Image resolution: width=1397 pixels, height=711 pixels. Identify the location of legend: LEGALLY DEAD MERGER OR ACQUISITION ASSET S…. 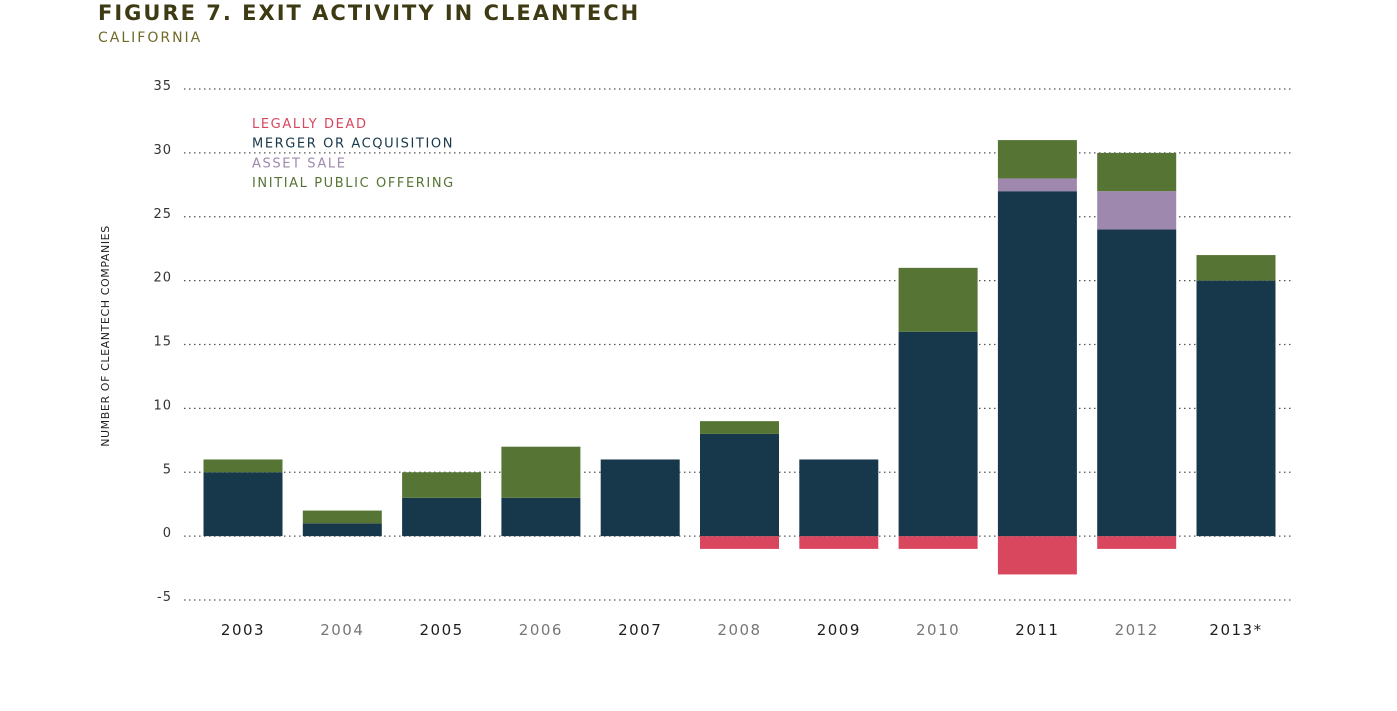
(353, 154).